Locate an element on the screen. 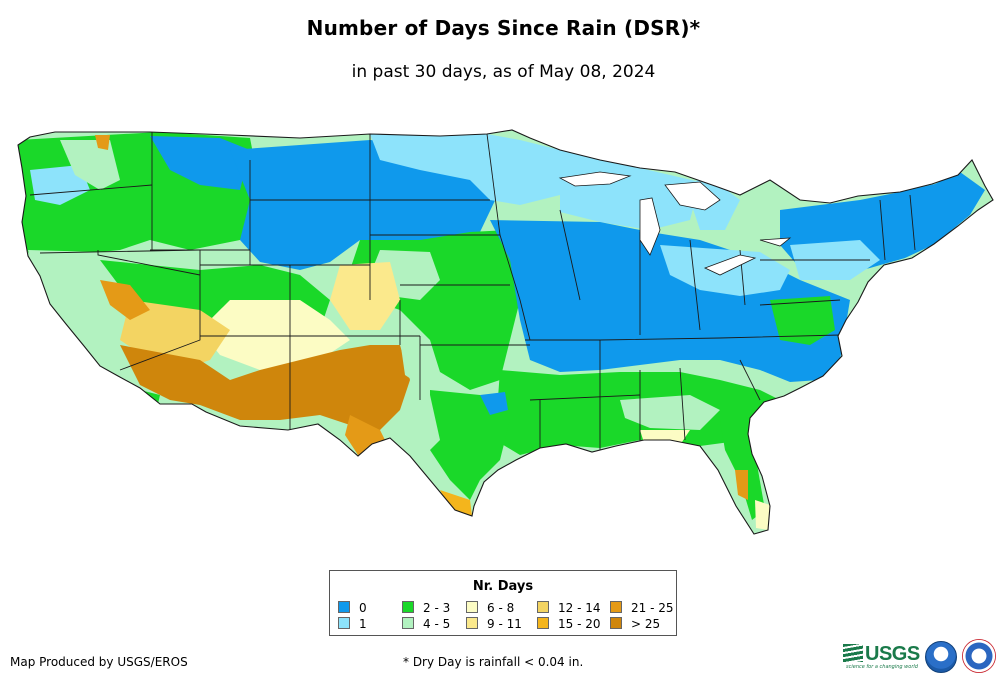  legend-title: Nr. Days is located at coordinates (503, 586).